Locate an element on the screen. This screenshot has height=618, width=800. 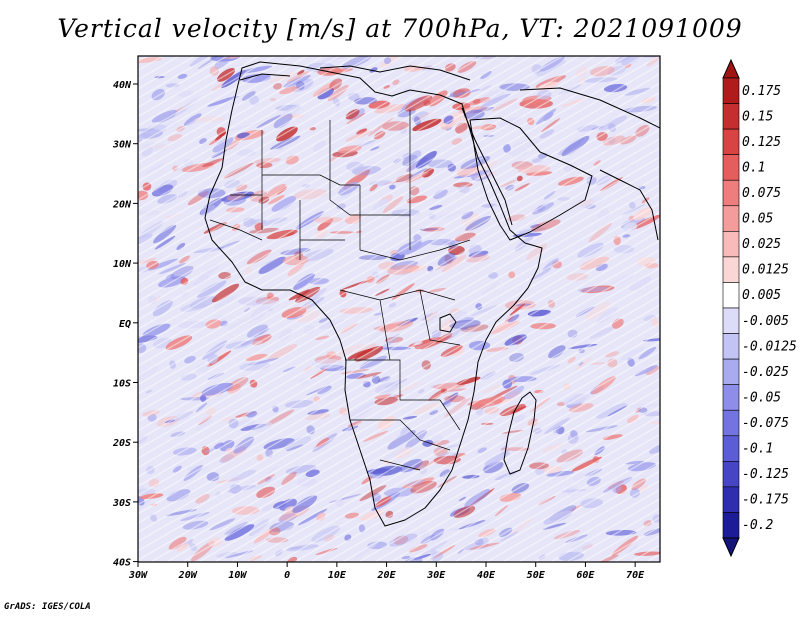
lat-label: EQ is located at coordinates (125, 324).